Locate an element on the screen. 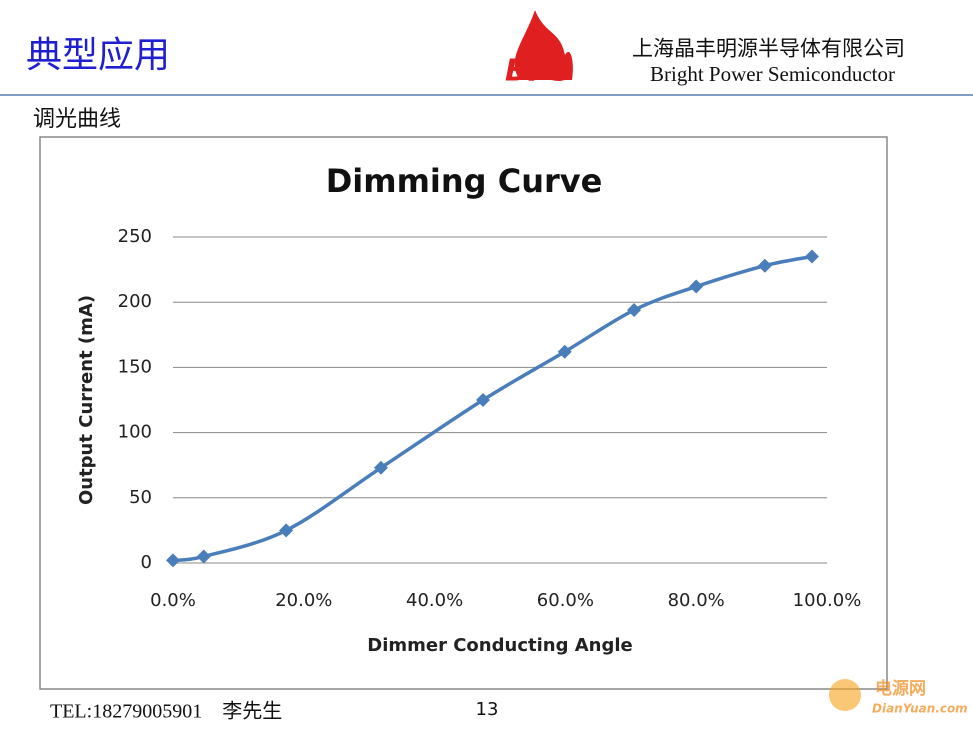 The width and height of the screenshot is (973, 733). logo: BPS is located at coordinates (539, 49).